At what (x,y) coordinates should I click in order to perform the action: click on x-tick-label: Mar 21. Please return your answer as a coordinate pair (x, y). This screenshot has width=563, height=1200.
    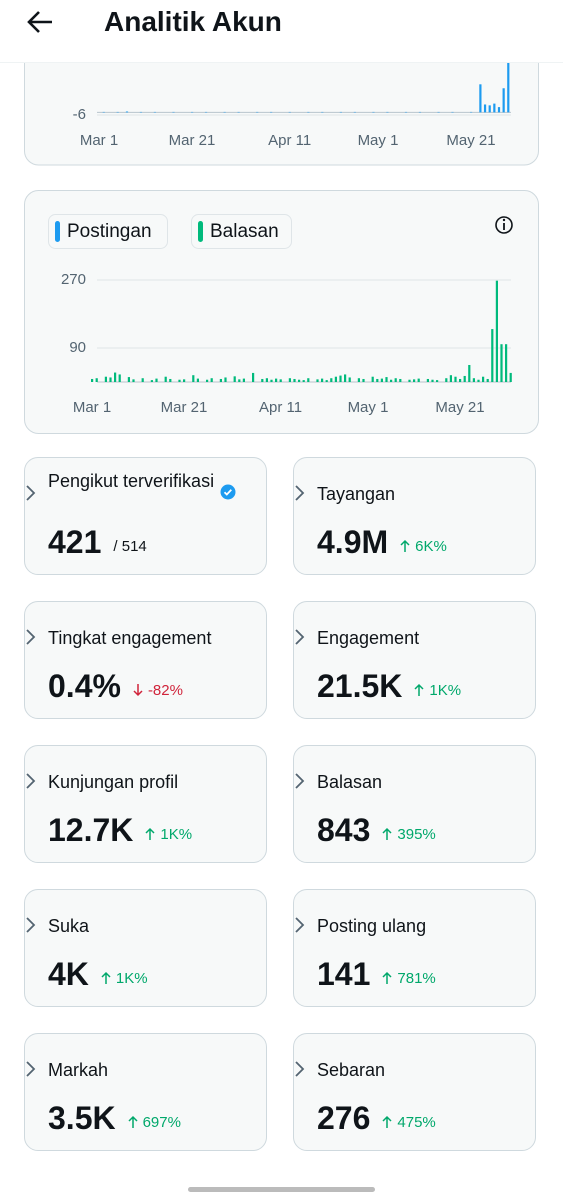
    Looking at the image, I should click on (192, 140).